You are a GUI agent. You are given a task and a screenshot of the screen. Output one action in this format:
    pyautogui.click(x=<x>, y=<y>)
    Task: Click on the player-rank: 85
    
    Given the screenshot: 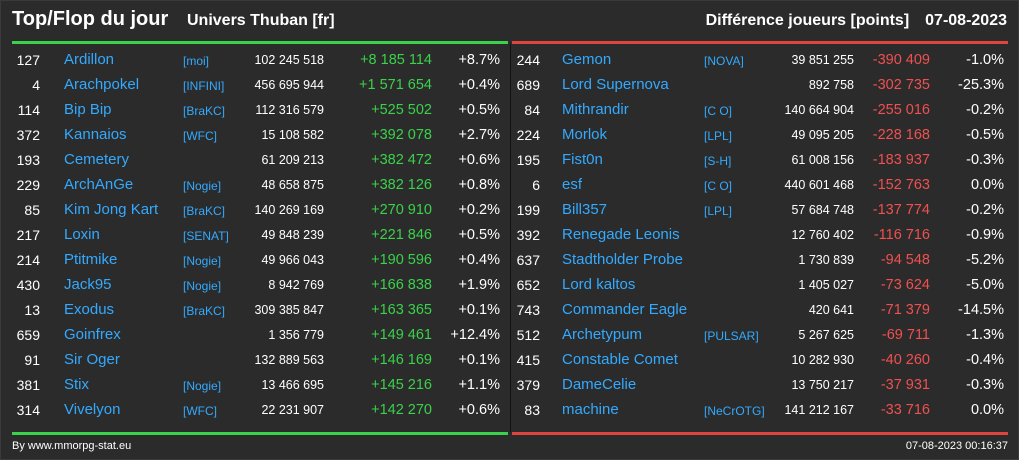 What is the action you would take?
    pyautogui.click(x=32, y=210)
    